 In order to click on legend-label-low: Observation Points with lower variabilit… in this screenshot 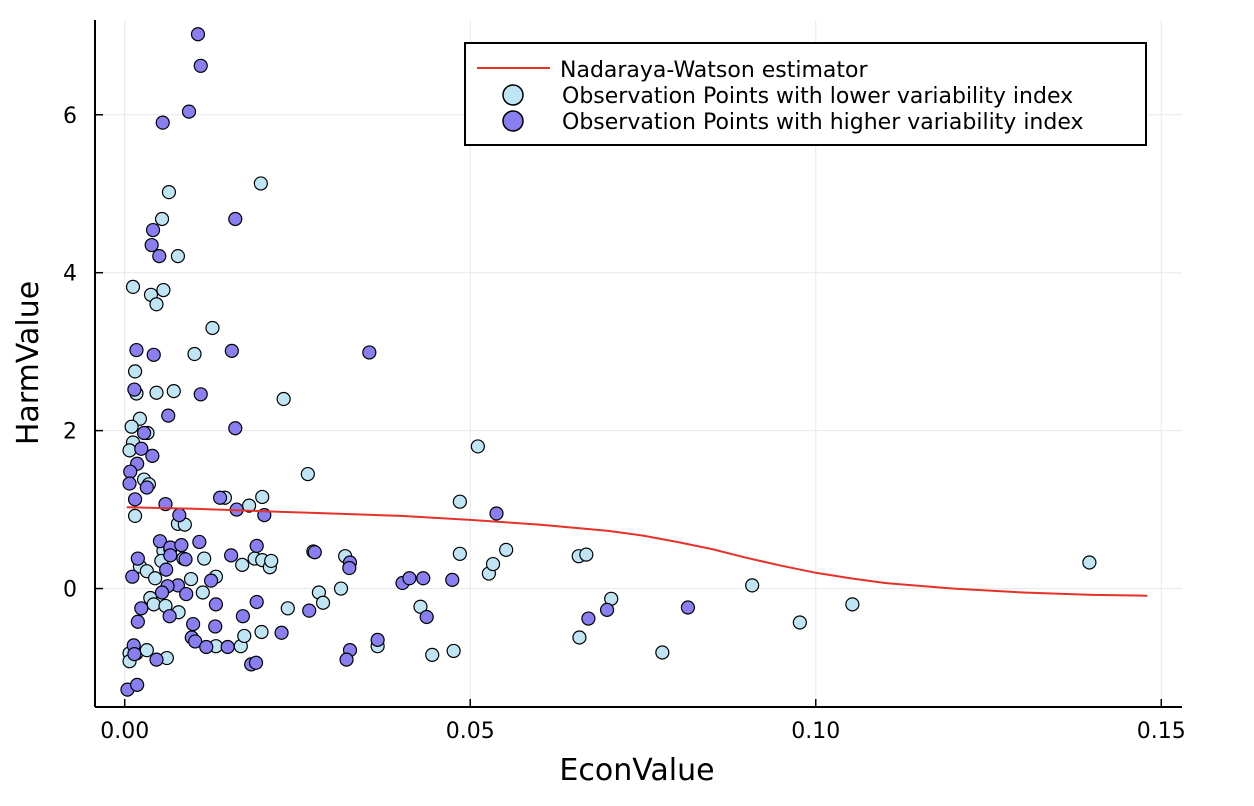, I will do `click(817, 96)`.